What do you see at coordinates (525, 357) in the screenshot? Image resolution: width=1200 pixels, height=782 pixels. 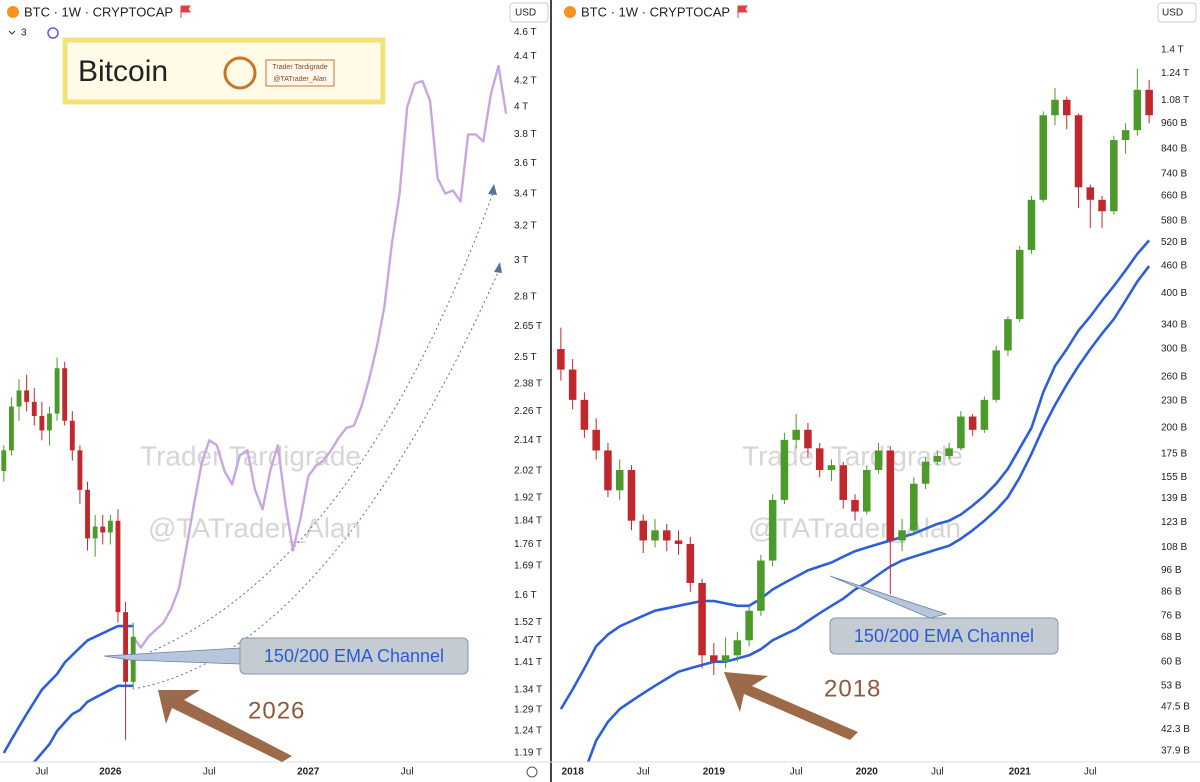 I see `y-tick-label: 2.5 T` at bounding box center [525, 357].